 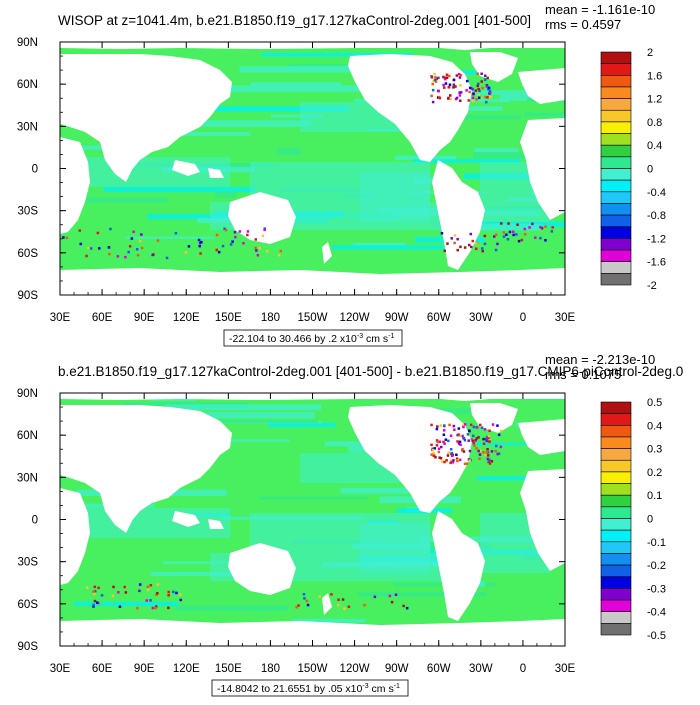 What do you see at coordinates (397, 669) in the screenshot?
I see `x-tick-label: 90W` at bounding box center [397, 669].